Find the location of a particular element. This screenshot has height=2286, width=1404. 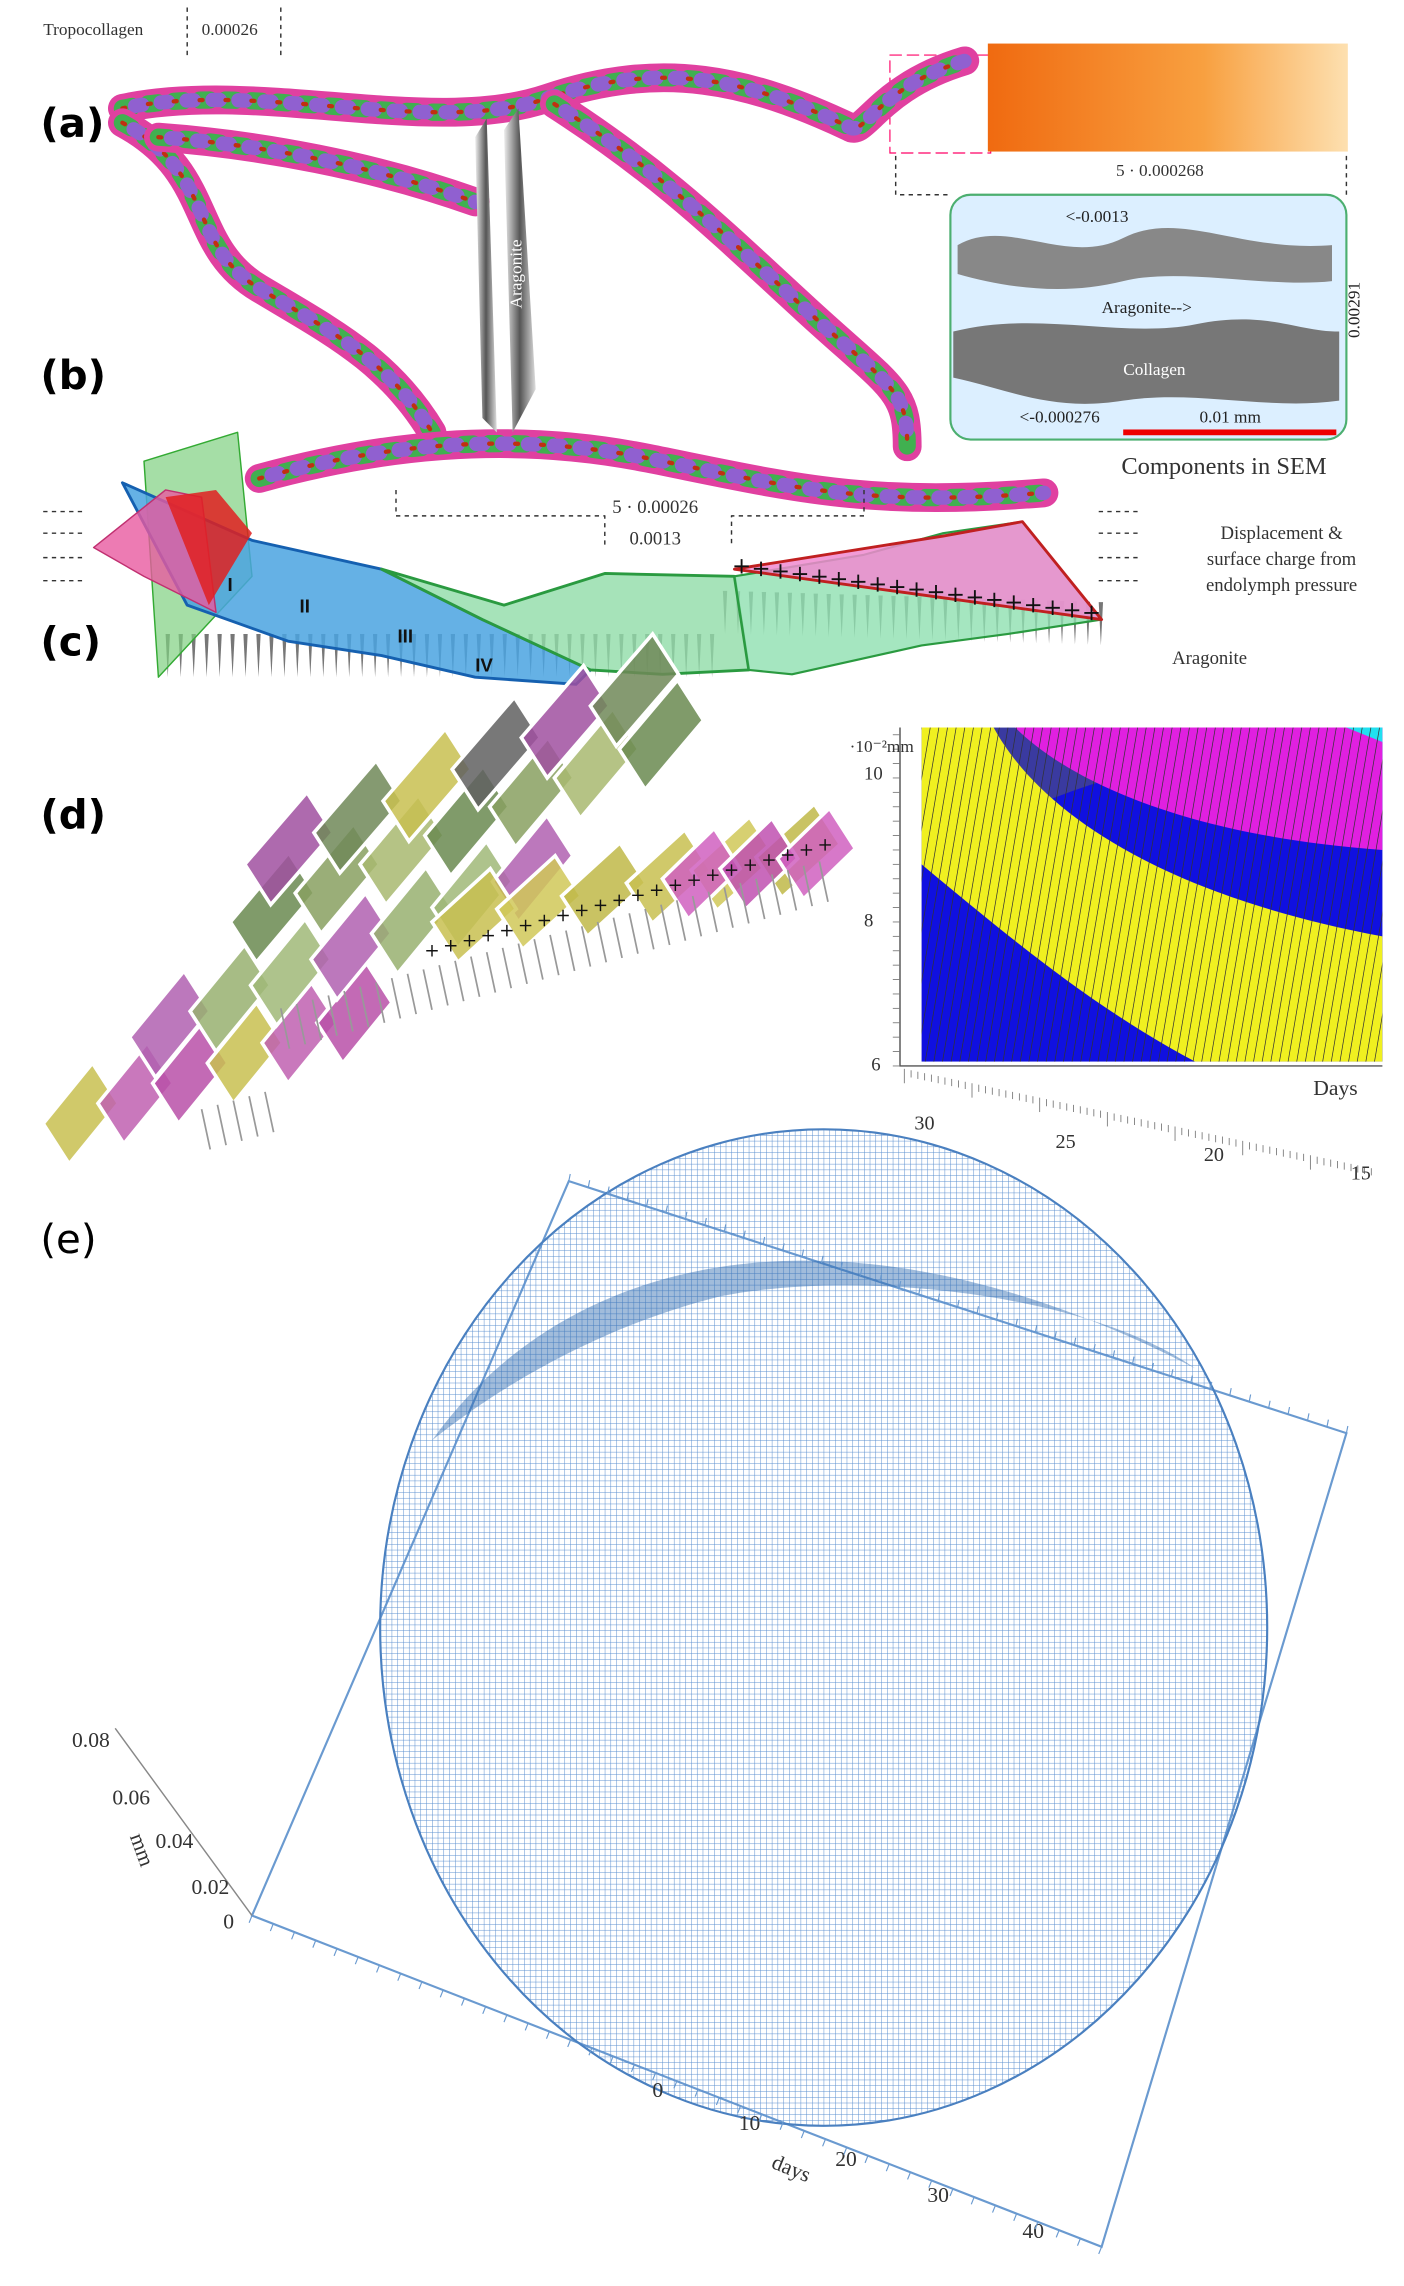

panel-label: (d) is located at coordinates (73, 814).